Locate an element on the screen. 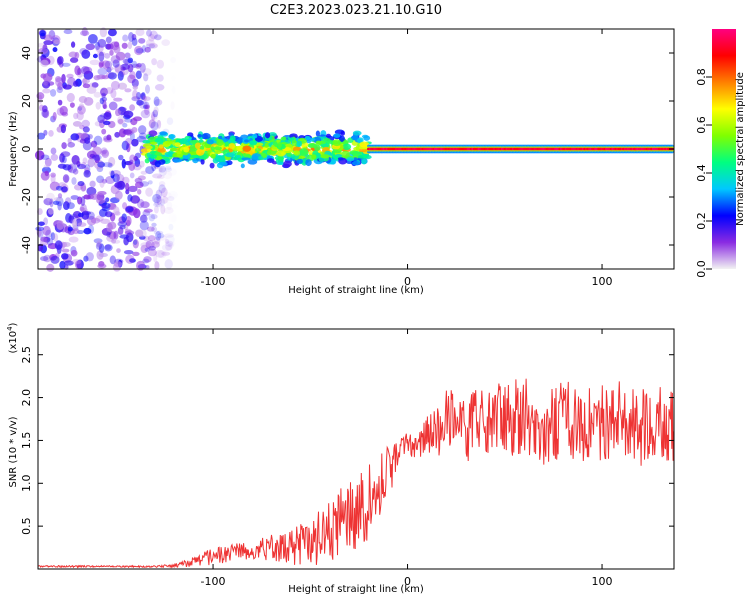 This screenshot has width=750, height=600. y-tick-label: 2.5 is located at coordinates (26, 355).